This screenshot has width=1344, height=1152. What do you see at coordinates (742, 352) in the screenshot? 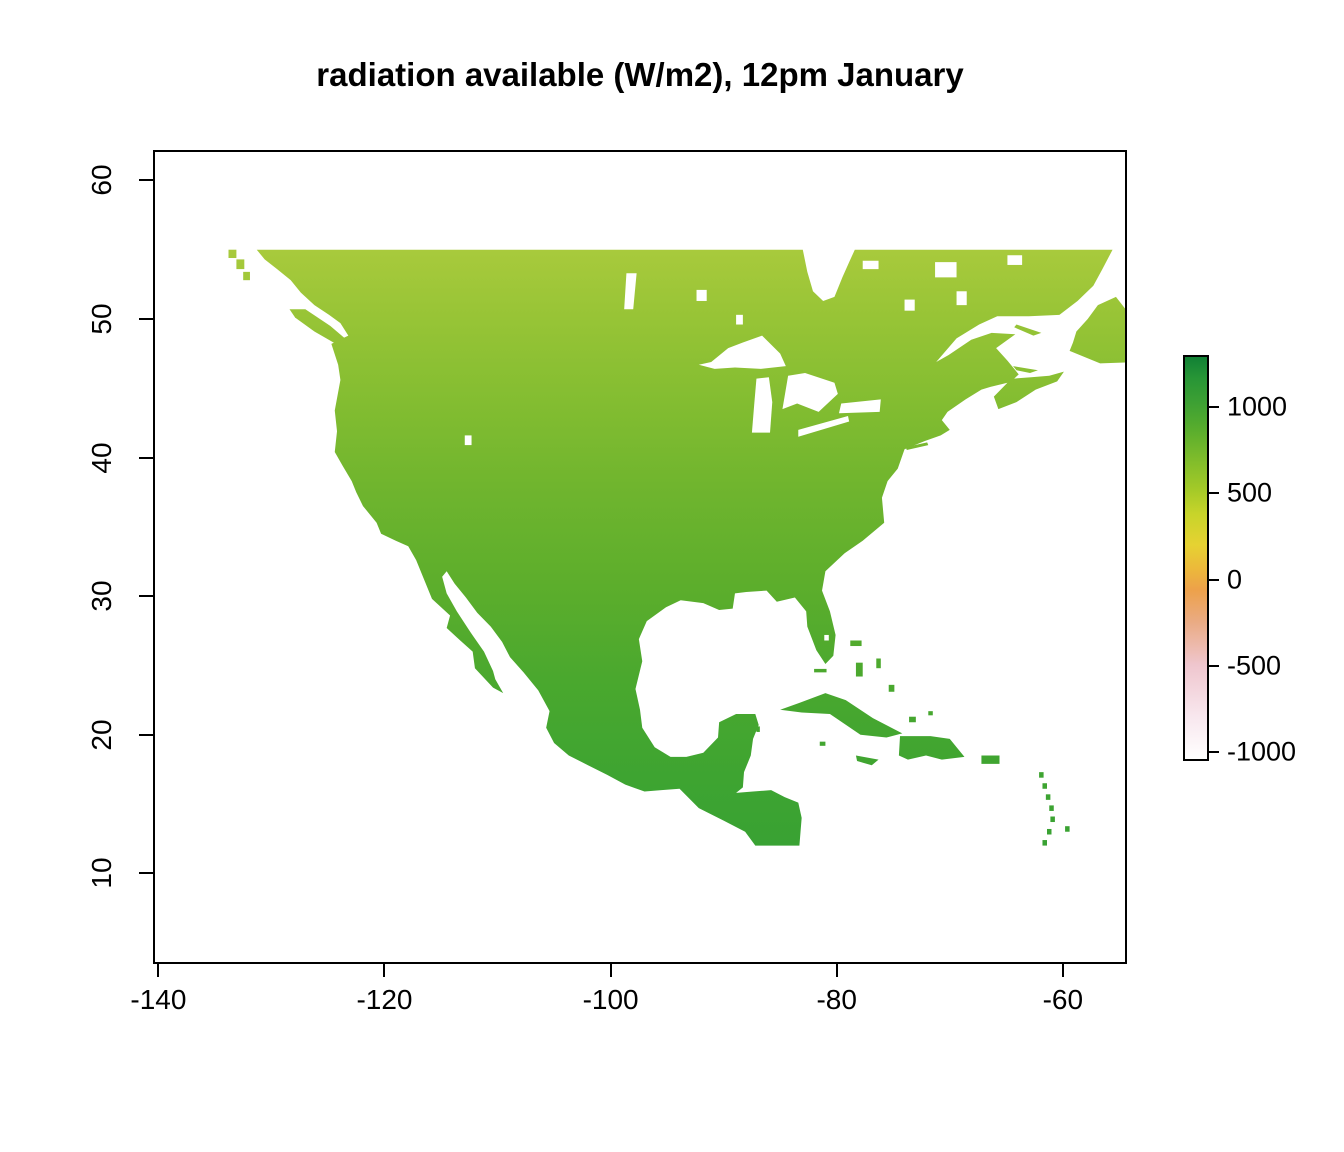
I see `lake-superior` at bounding box center [742, 352].